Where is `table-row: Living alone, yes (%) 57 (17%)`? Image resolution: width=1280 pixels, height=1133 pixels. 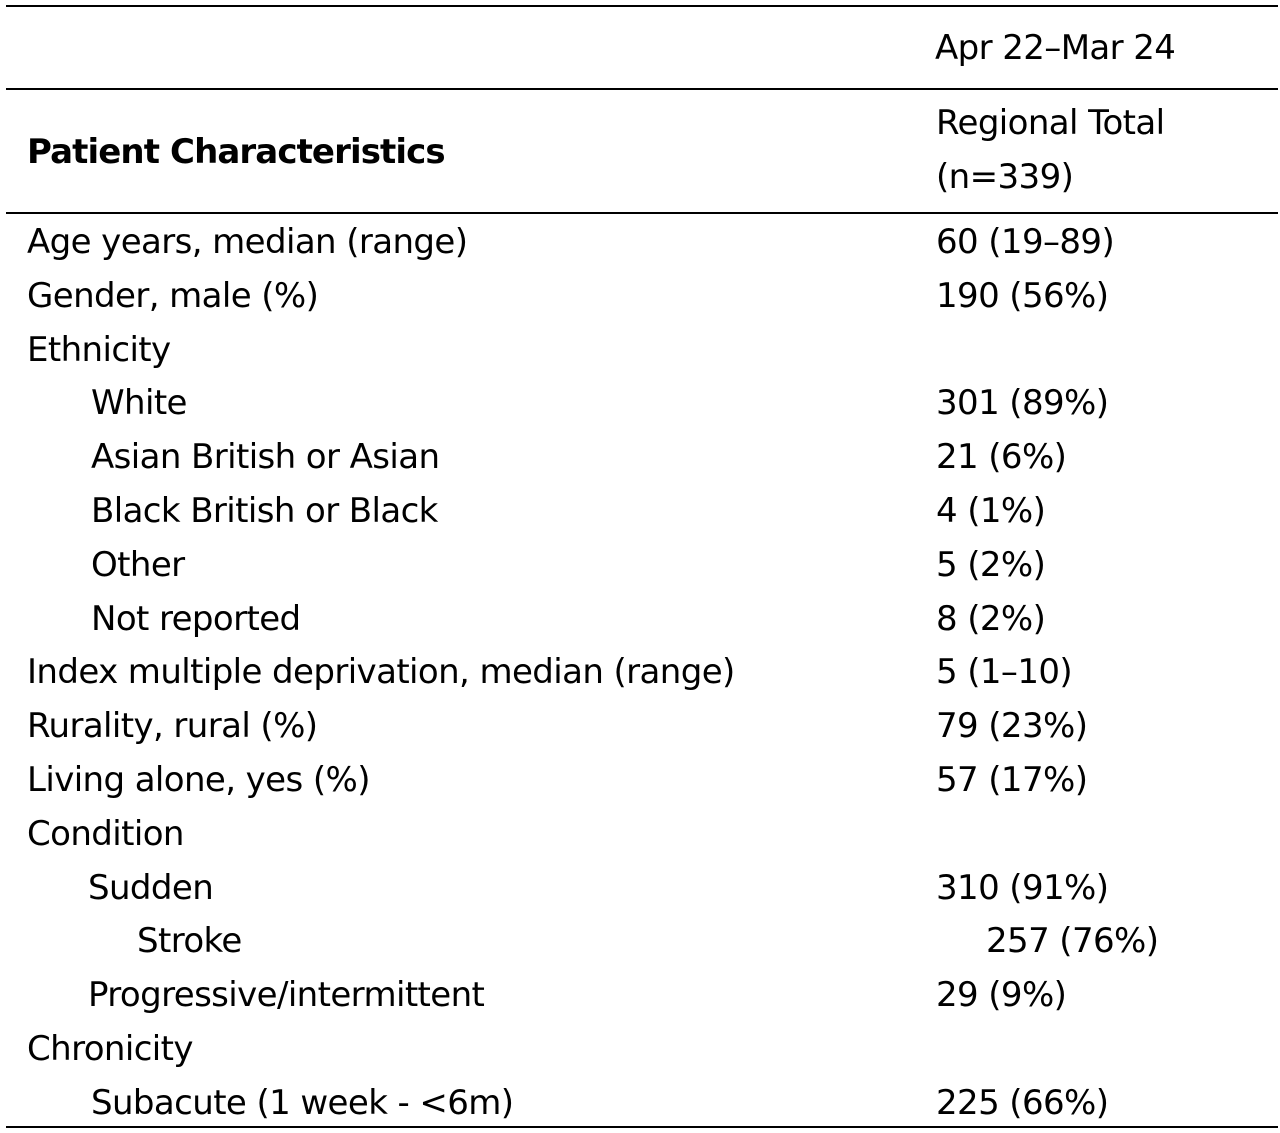
table-row: Living alone, yes (%) 57 (17%) is located at coordinates (640, 781).